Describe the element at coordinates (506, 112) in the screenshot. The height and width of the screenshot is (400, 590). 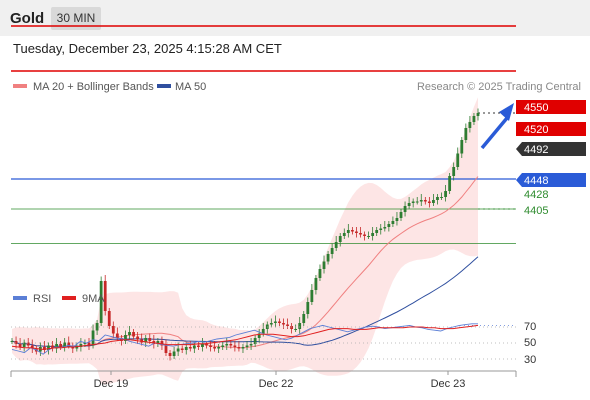
I see `arrow-head` at that location.